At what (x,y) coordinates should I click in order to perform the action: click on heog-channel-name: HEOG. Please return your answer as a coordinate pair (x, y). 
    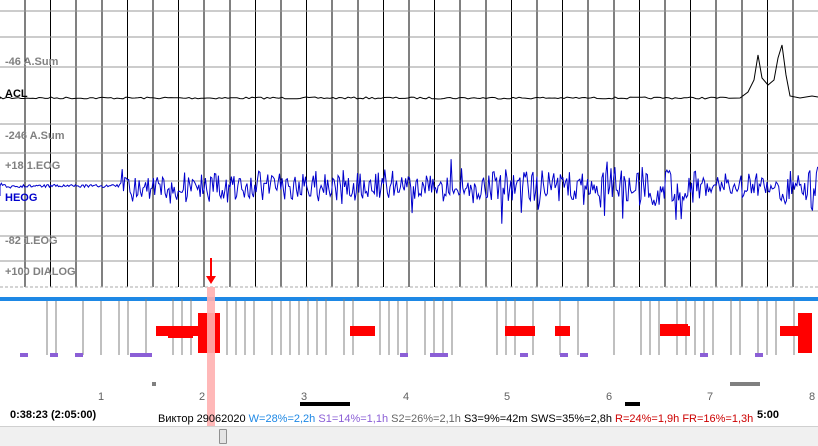
    Looking at the image, I should click on (21, 198).